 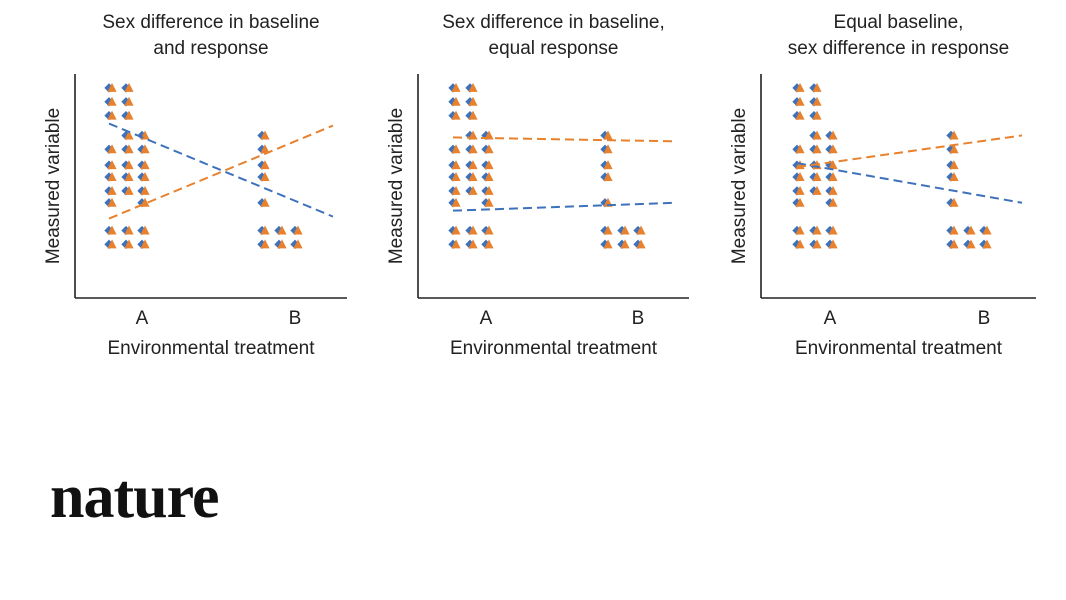 What do you see at coordinates (899, 22) in the screenshot?
I see `chart-title: Equal baseline,` at bounding box center [899, 22].